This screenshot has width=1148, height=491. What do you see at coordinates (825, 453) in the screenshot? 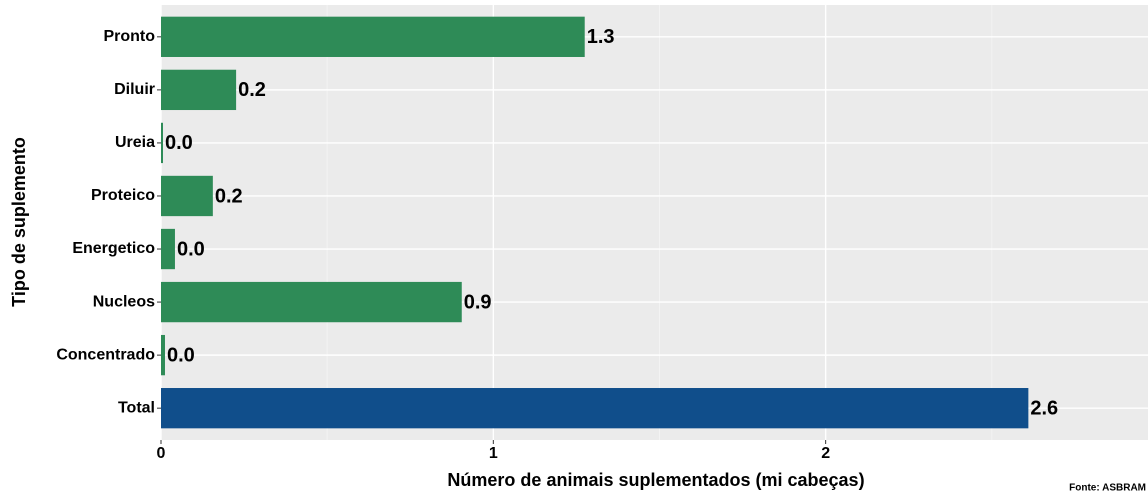
I see `x-tick-label: 2` at bounding box center [825, 453].